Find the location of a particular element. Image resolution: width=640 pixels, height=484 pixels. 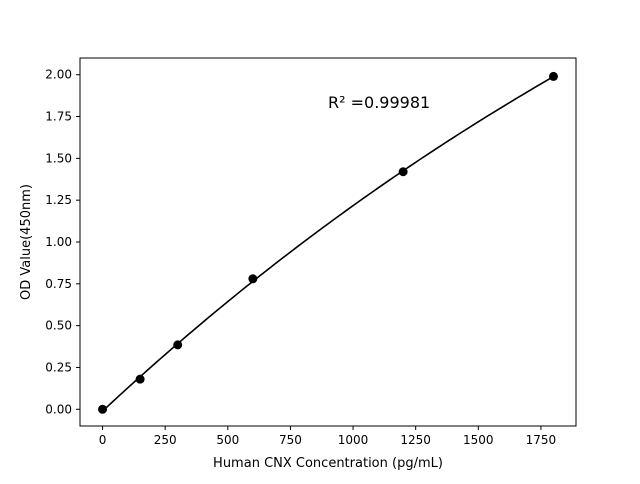

y-tick-label: 0.00 is located at coordinates (58, 409).